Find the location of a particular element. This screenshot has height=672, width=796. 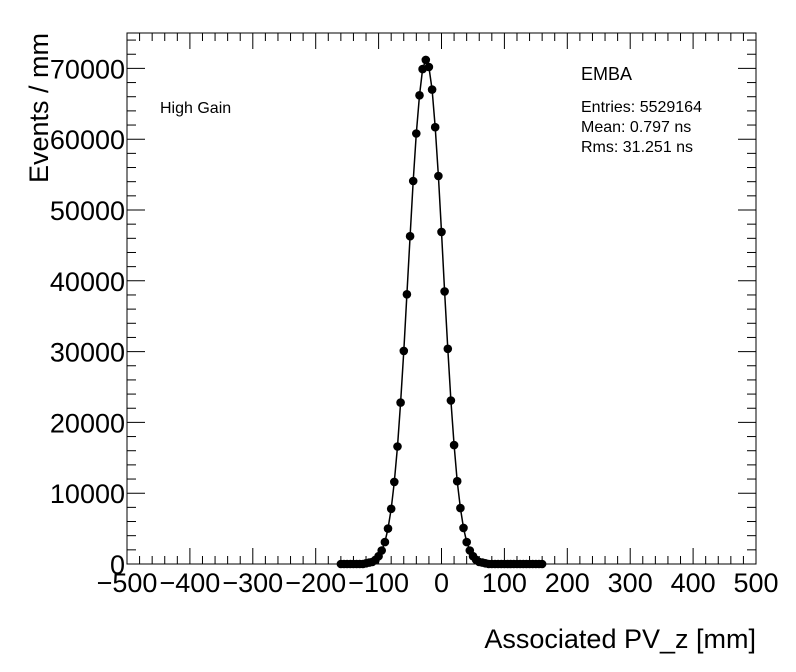

x-tick-label: −200 is located at coordinates (315, 583).